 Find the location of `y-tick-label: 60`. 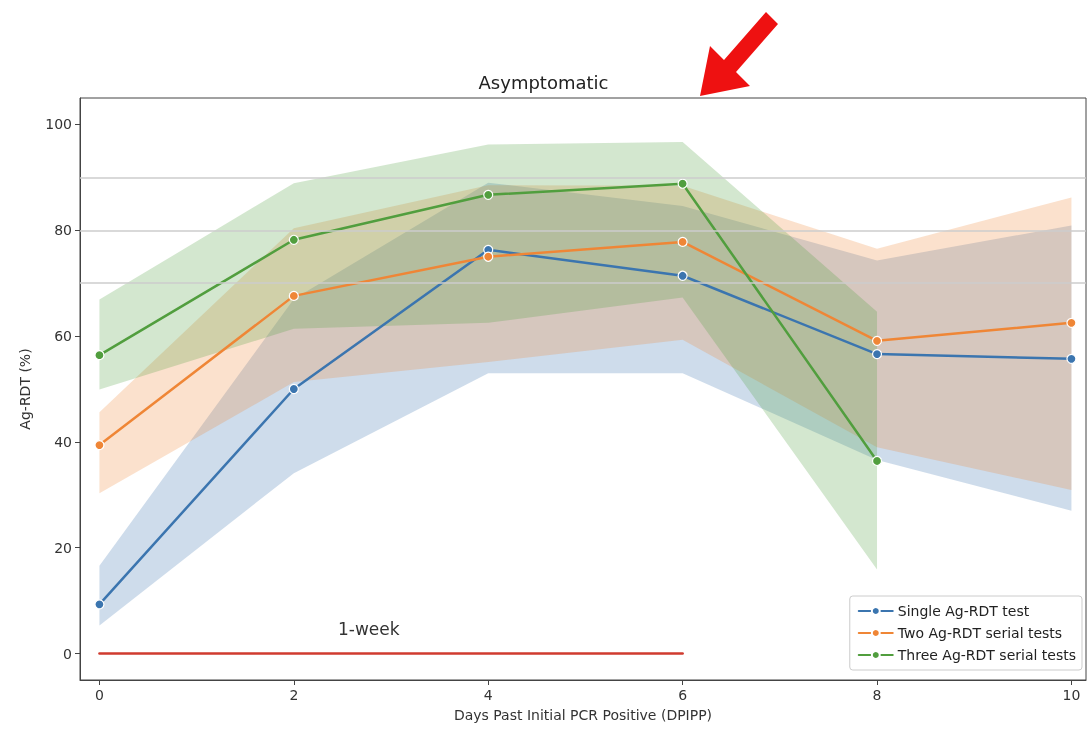

y-tick-label: 60 is located at coordinates (63, 336).